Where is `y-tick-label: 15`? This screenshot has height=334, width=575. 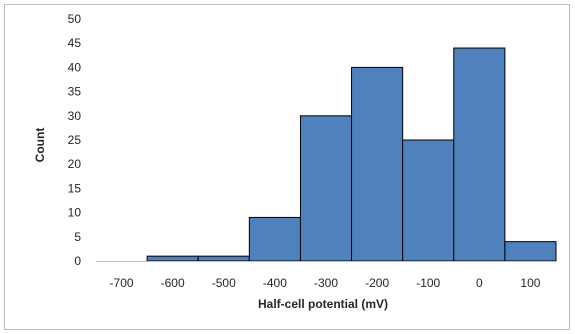
y-tick-label: 15 is located at coordinates (75, 188).